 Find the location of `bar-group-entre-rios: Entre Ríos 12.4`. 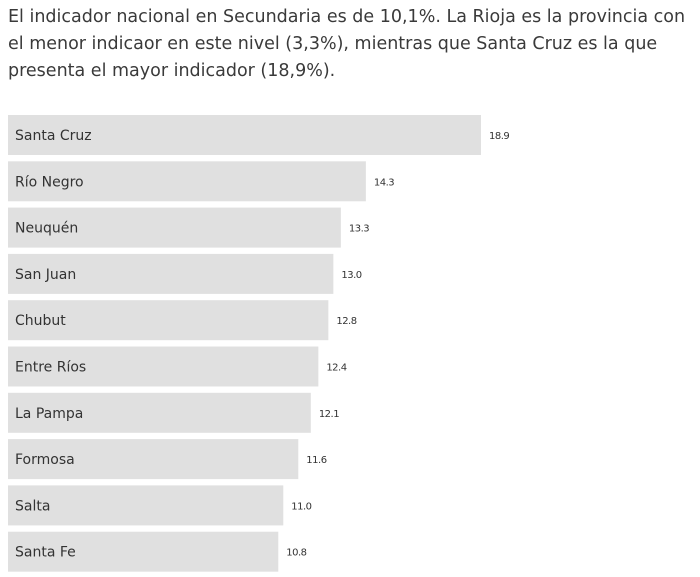

bar-group-entre-rios: Entre Ríos 12.4 is located at coordinates (177, 366).